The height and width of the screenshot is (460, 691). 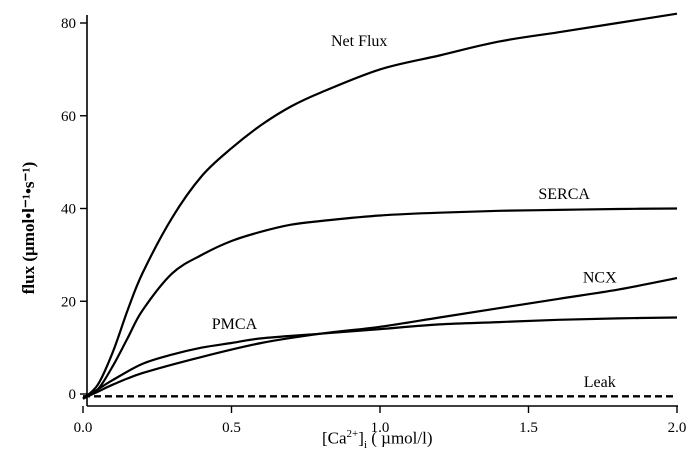 What do you see at coordinates (68, 302) in the screenshot?
I see `y-tick-label: 20` at bounding box center [68, 302].